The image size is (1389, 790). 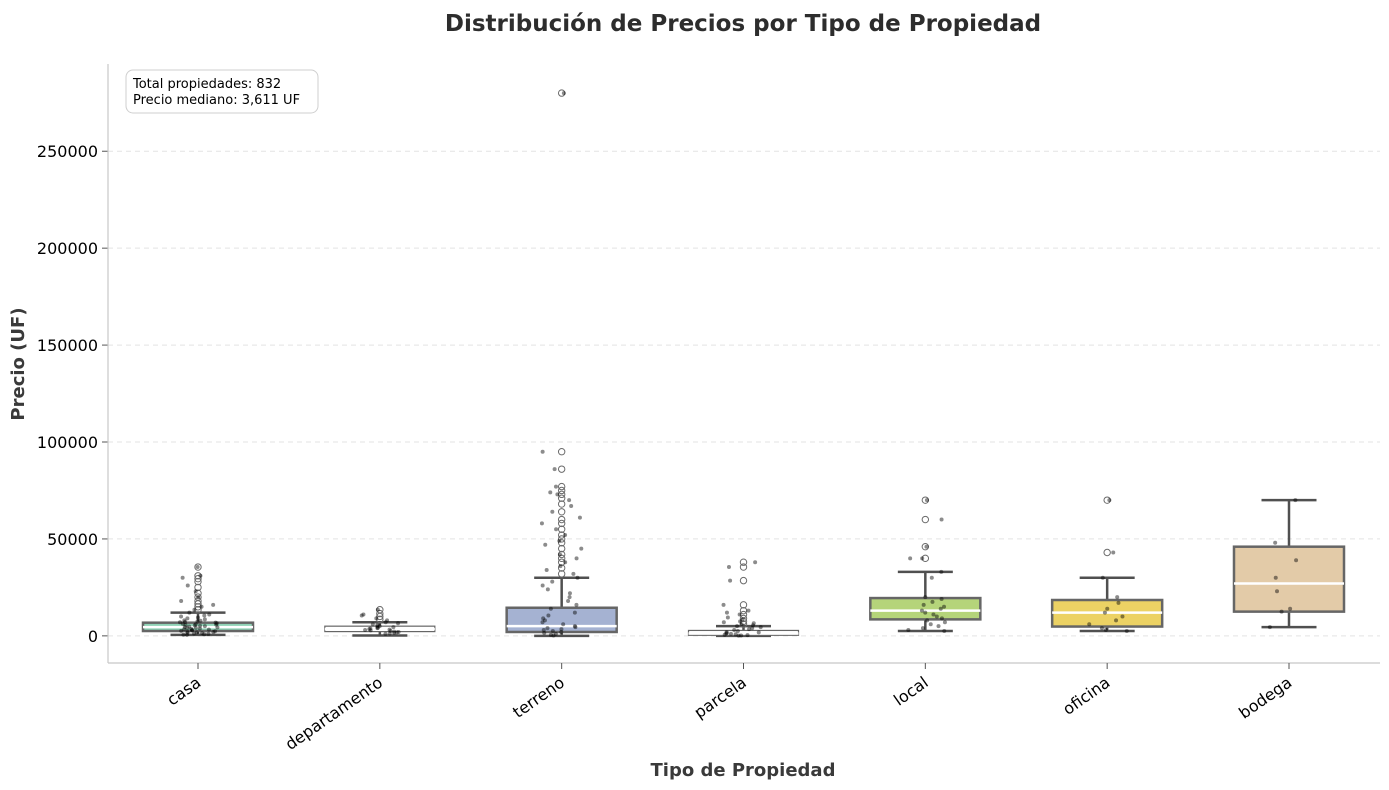 What do you see at coordinates (67, 345) in the screenshot?
I see `y-tick-label: 150000` at bounding box center [67, 345].